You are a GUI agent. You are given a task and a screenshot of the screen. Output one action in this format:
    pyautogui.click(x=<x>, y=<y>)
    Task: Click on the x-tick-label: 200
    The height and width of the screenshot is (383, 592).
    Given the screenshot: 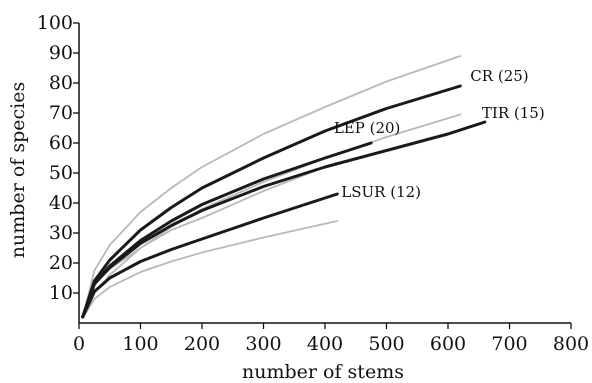 What is the action you would take?
    pyautogui.click(x=202, y=344)
    